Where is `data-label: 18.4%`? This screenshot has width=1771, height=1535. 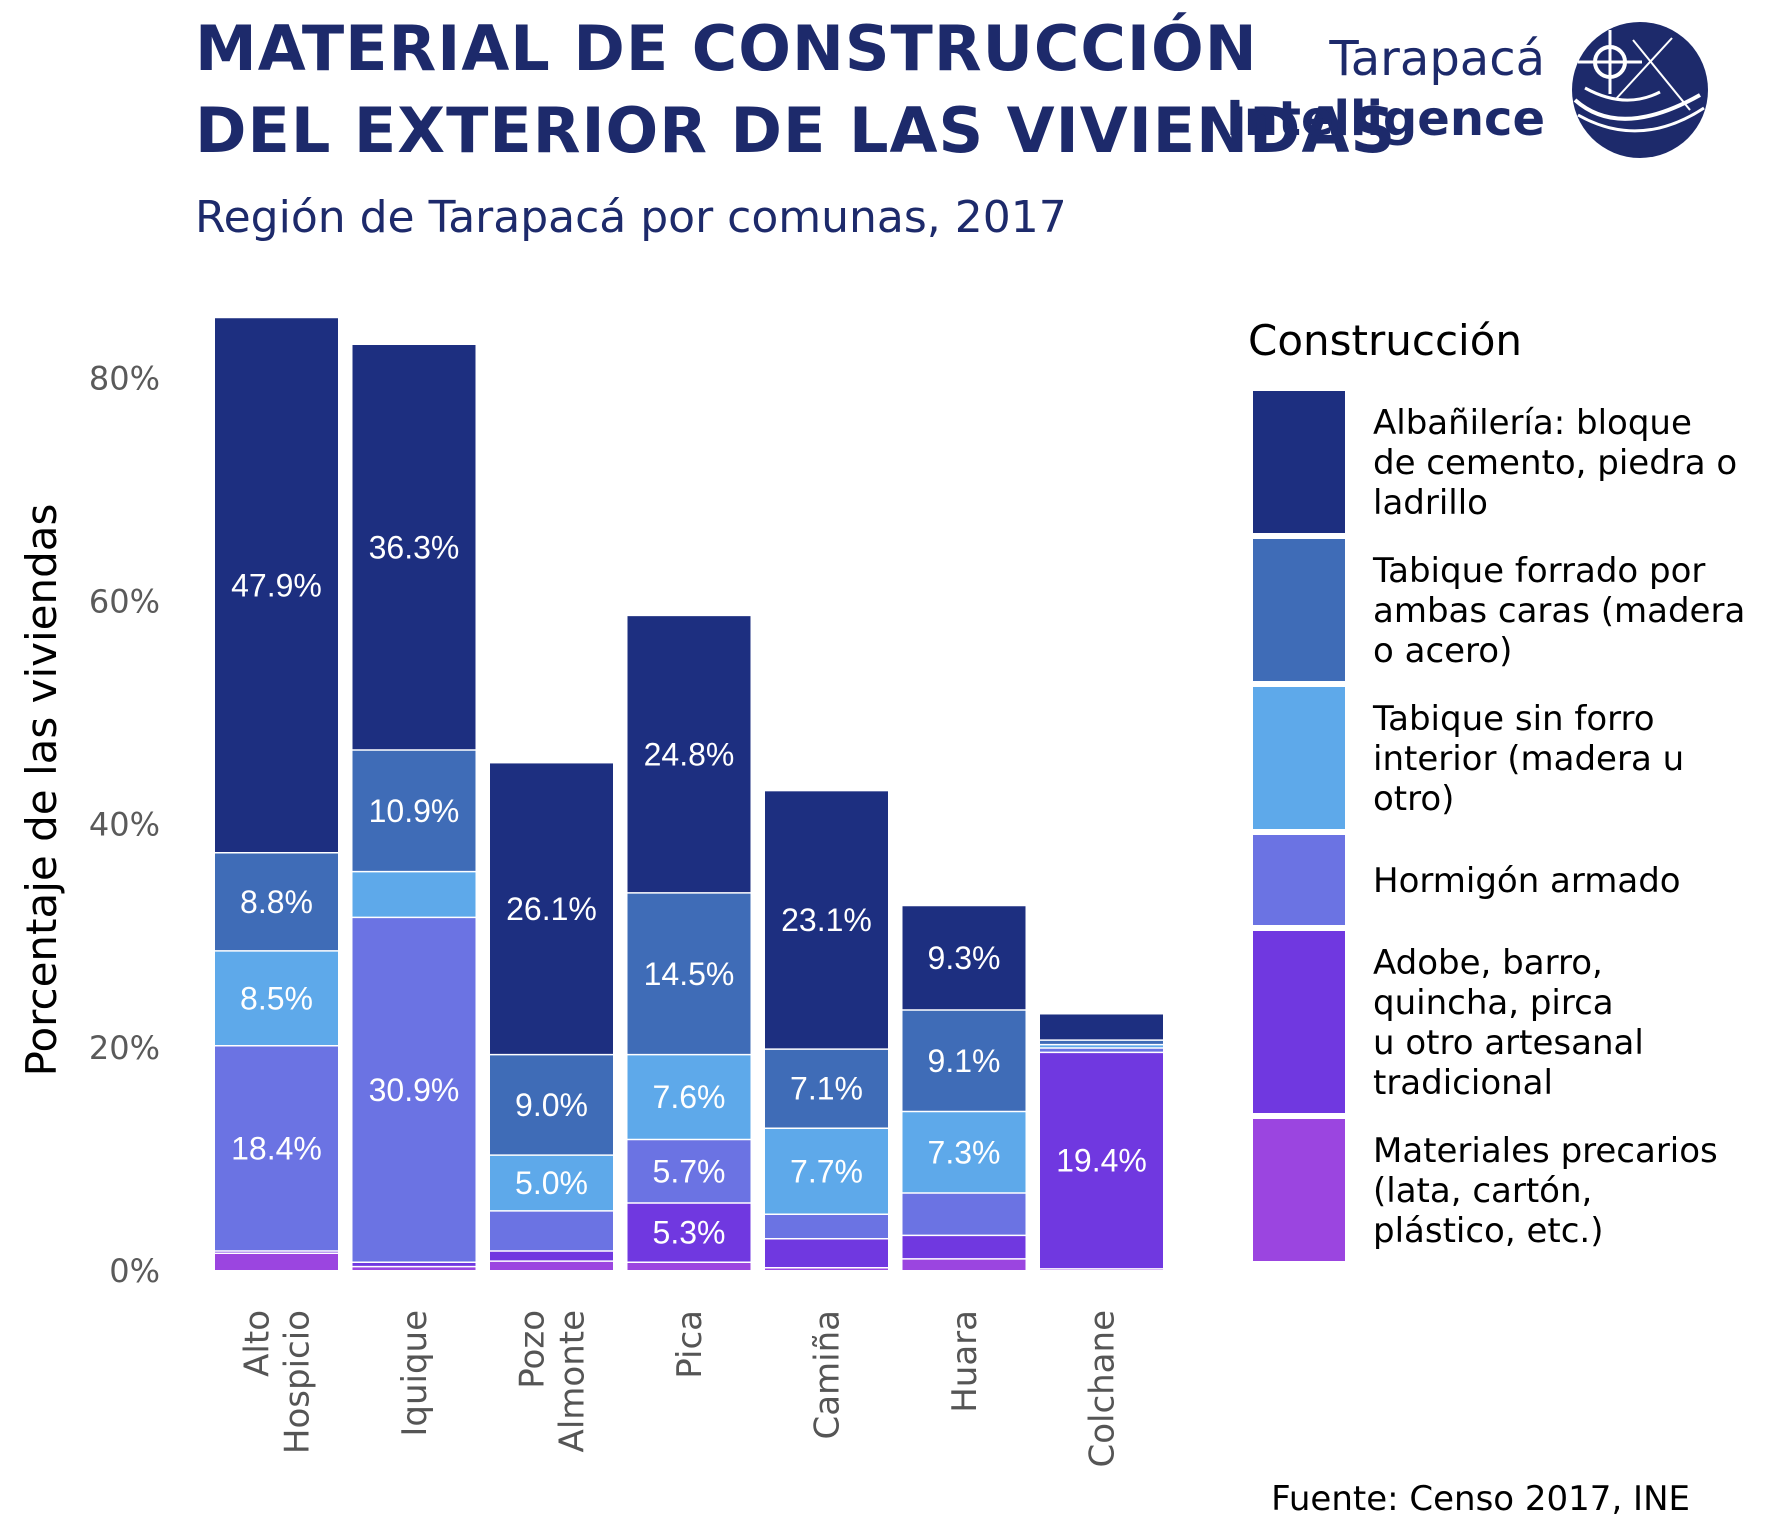 data-label: 18.4% is located at coordinates (276, 1148).